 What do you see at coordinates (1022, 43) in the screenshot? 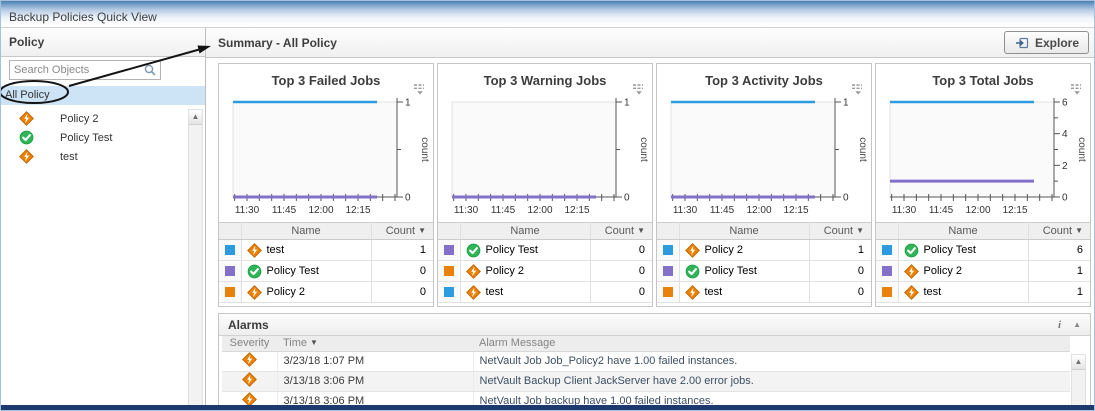
I see `explore-icon` at bounding box center [1022, 43].